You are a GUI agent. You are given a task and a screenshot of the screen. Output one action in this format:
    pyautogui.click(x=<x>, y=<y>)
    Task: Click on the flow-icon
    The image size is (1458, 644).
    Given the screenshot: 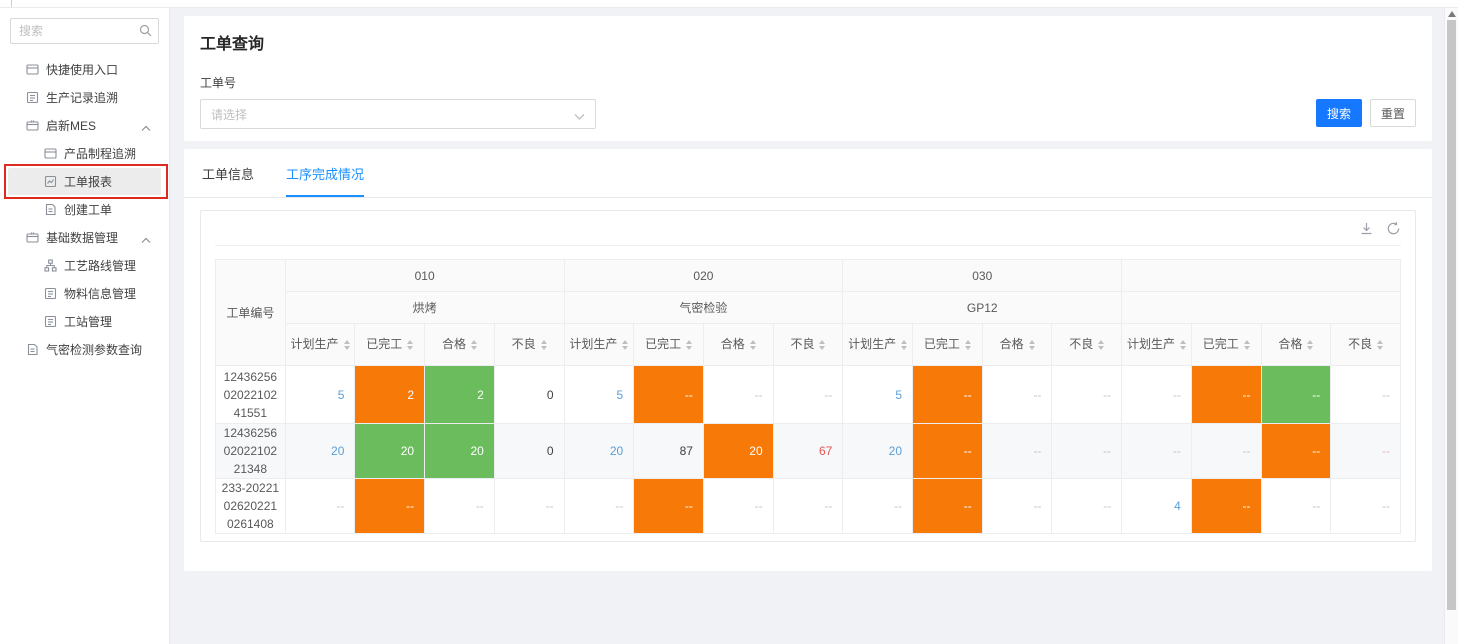 What is the action you would take?
    pyautogui.click(x=50, y=265)
    